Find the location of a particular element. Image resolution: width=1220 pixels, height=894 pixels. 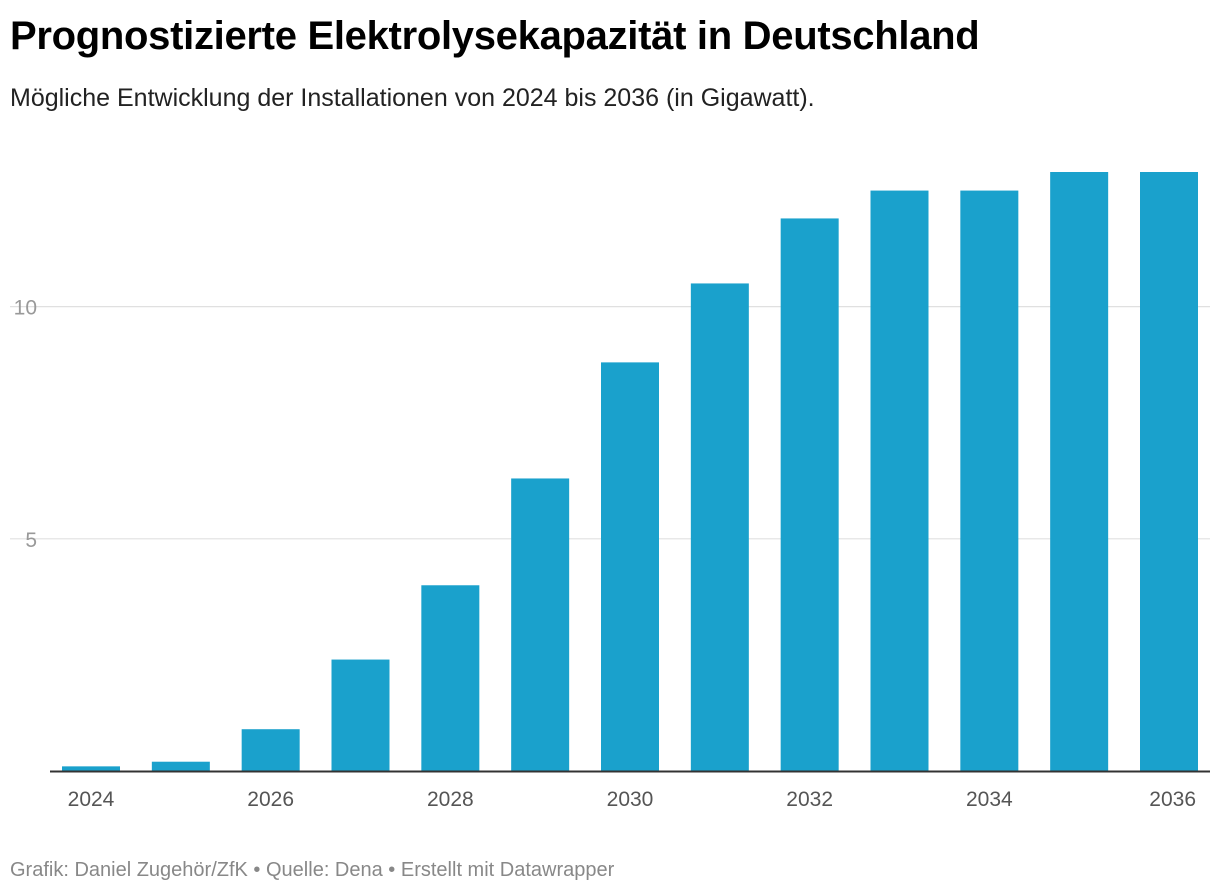

bar-2025 is located at coordinates (180, 766).